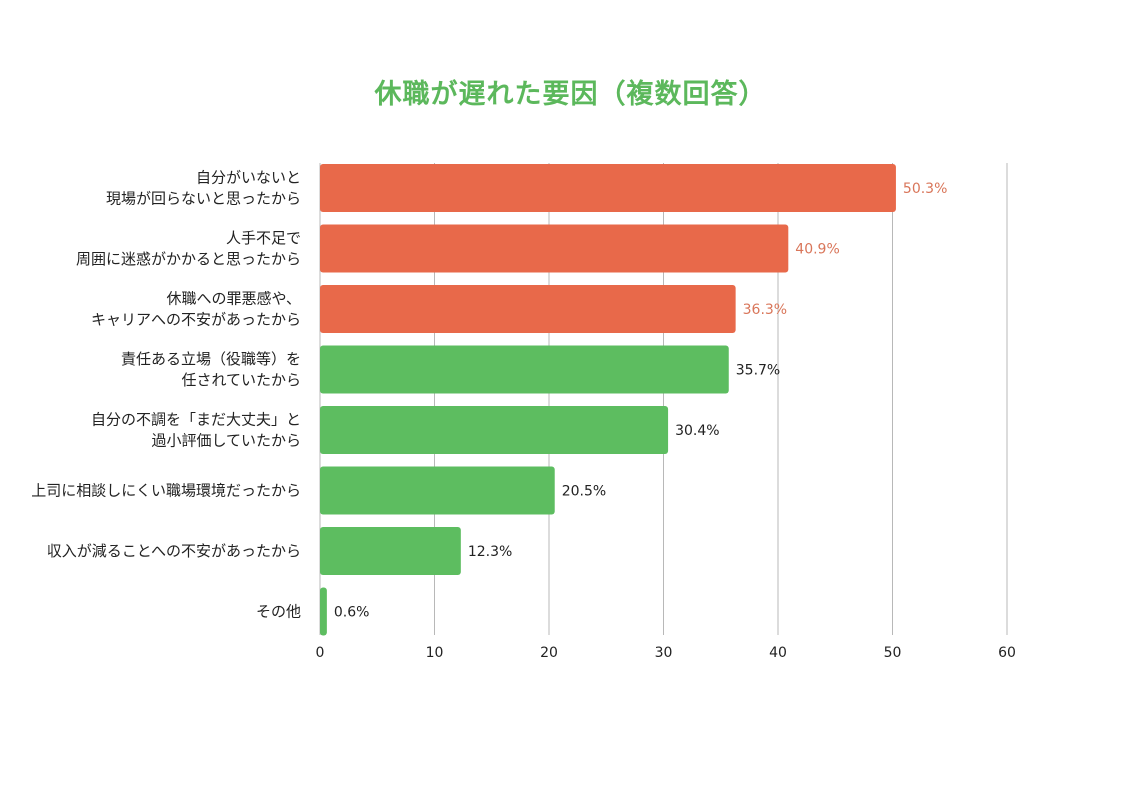 This screenshot has width=1121, height=800. I want to click on data-label: 35.7%, so click(758, 371).